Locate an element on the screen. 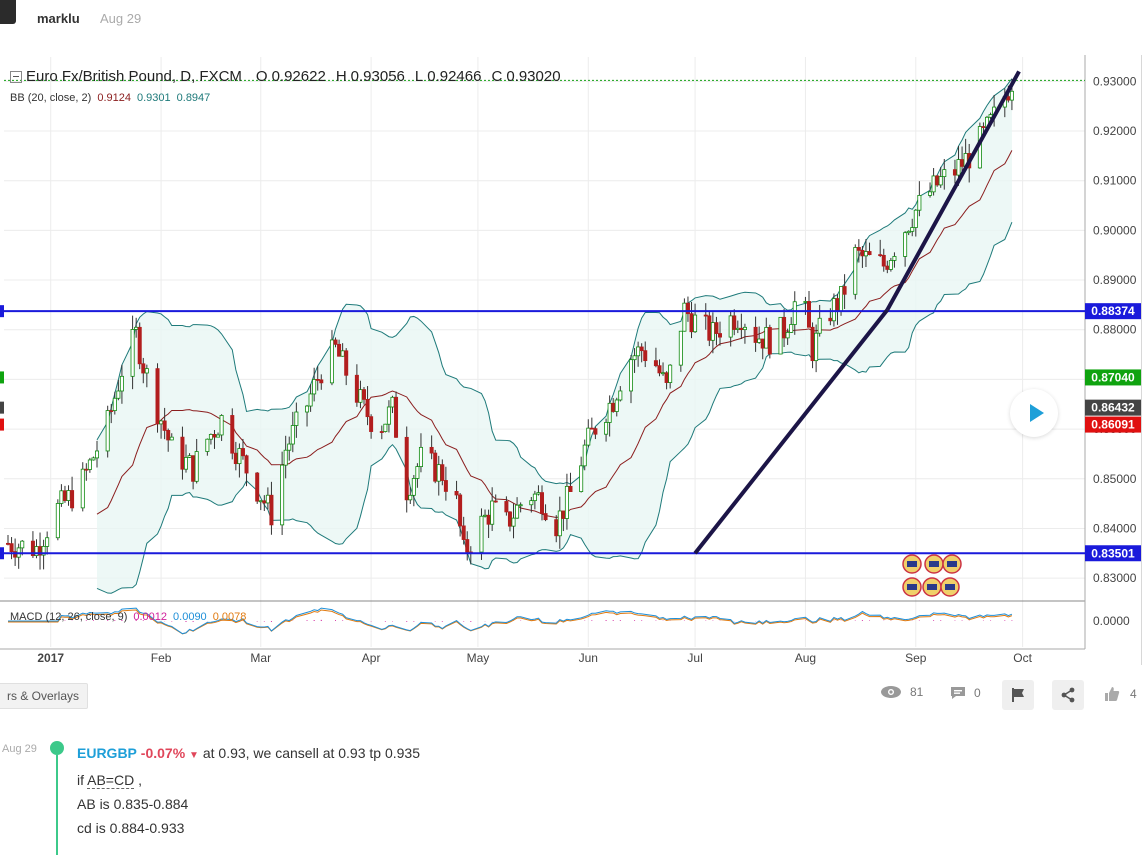  x-tick-label: Jul is located at coordinates (694, 658).